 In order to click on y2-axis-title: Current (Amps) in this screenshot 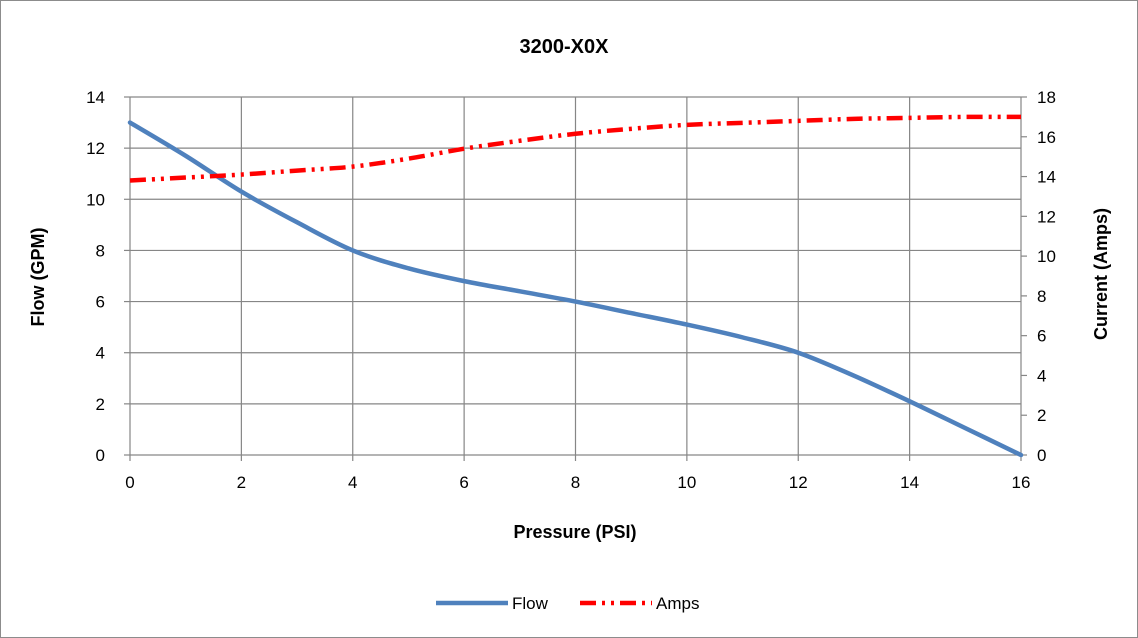, I will do `click(1101, 274)`.